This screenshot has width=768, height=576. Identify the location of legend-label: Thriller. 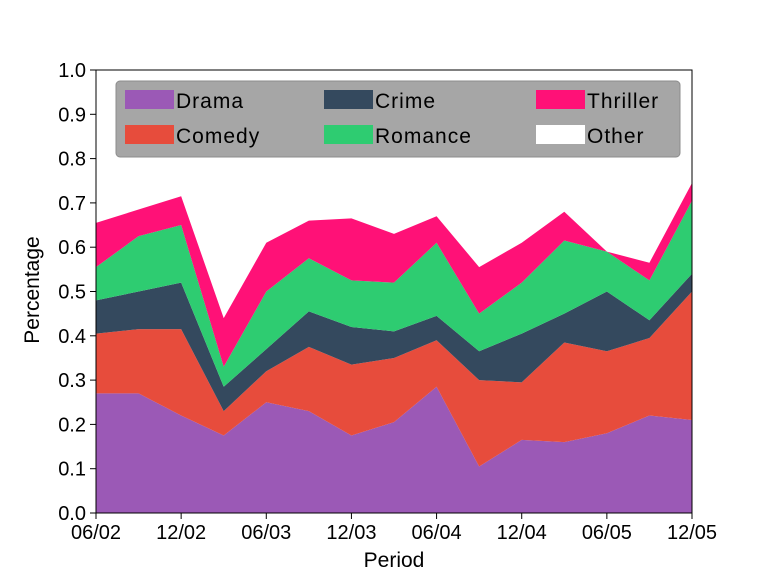
(623, 101).